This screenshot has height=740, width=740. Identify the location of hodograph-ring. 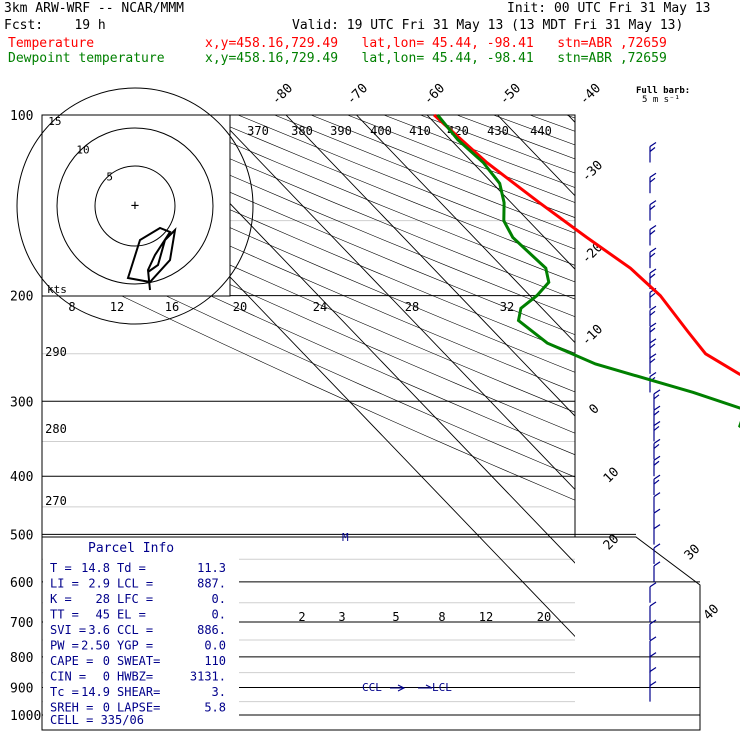
(135, 206).